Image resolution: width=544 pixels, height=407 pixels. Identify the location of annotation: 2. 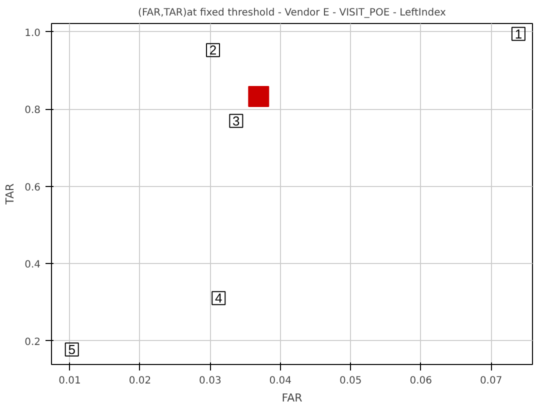
(213, 50).